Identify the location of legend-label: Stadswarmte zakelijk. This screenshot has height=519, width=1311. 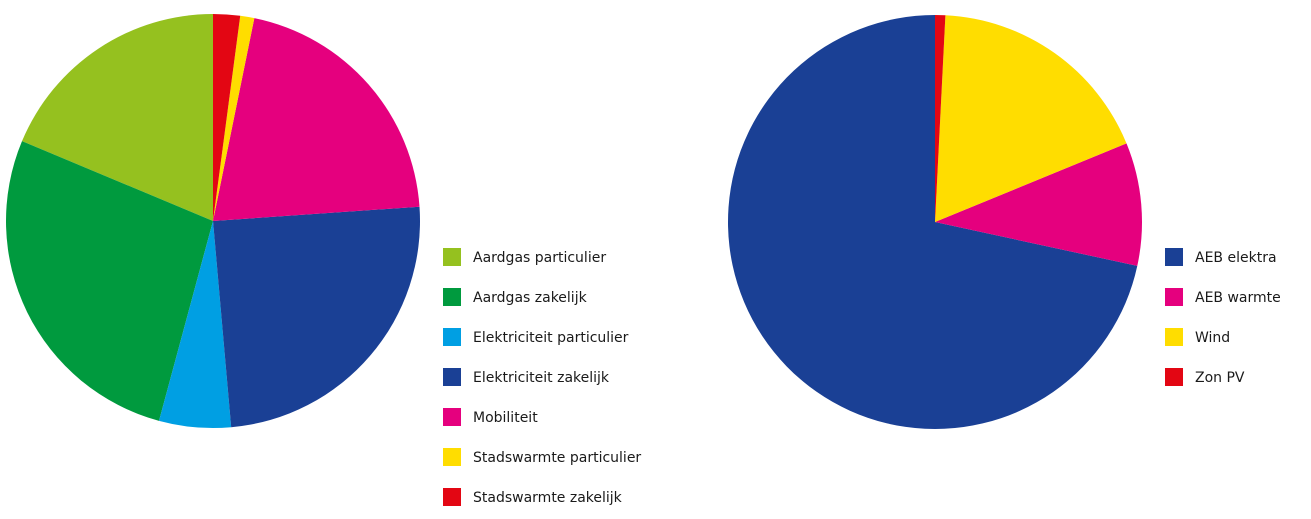
(548, 498).